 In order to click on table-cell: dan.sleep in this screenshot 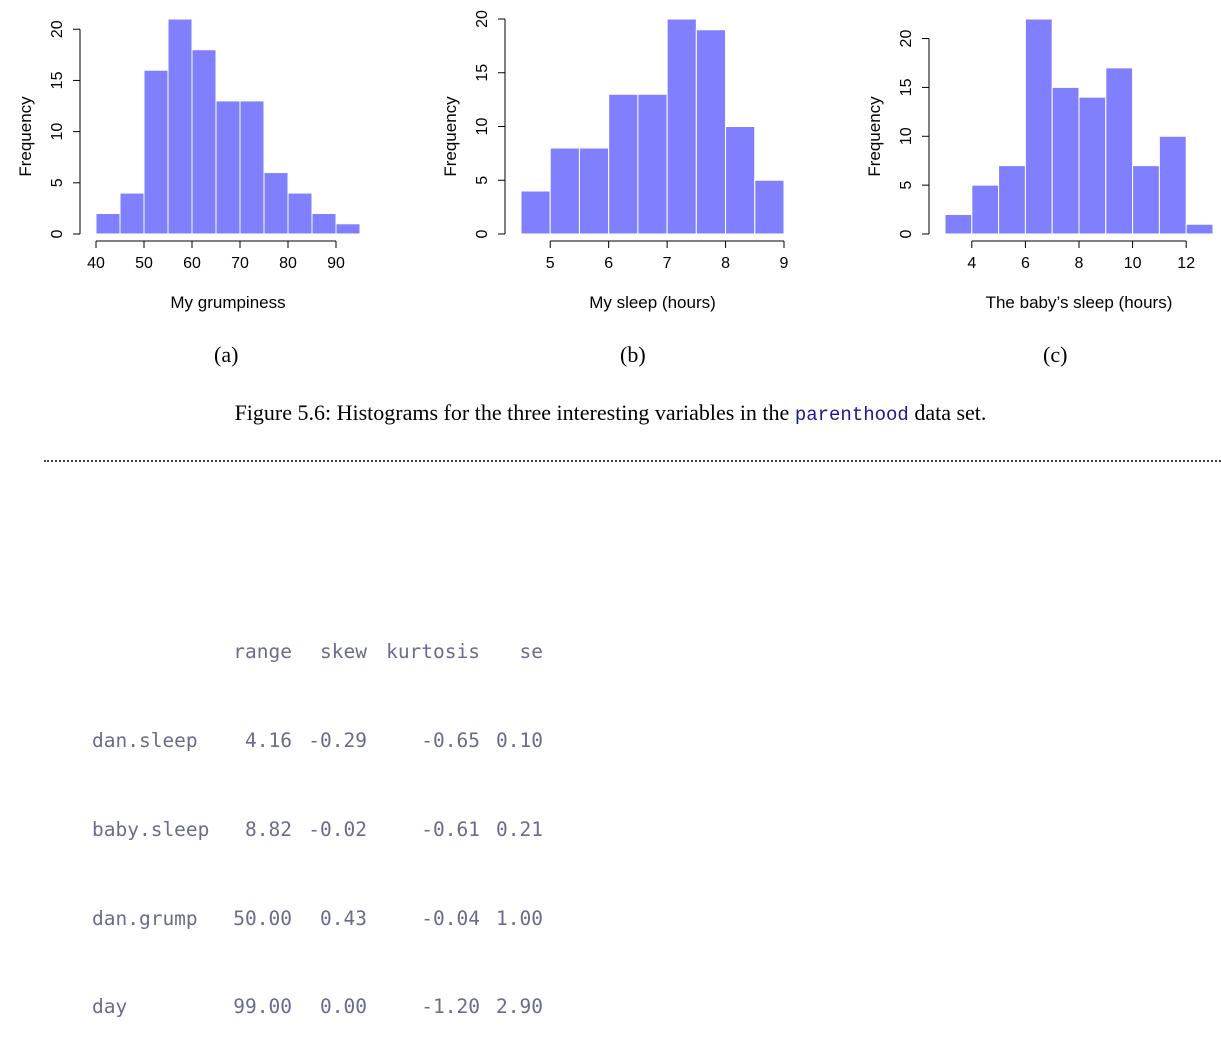, I will do `click(145, 740)`.